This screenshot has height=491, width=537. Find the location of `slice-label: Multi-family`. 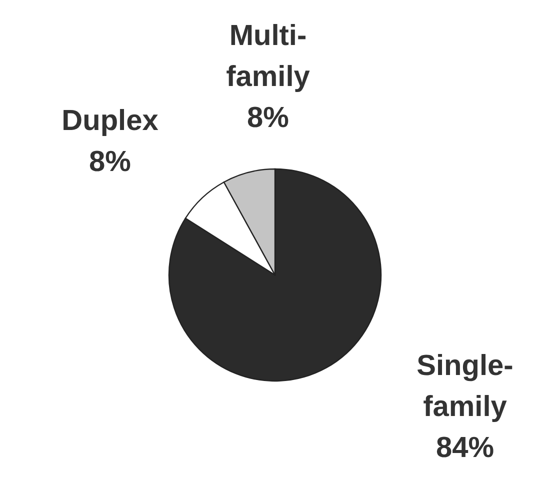

slice-label: Multi-family is located at coordinates (268, 56).